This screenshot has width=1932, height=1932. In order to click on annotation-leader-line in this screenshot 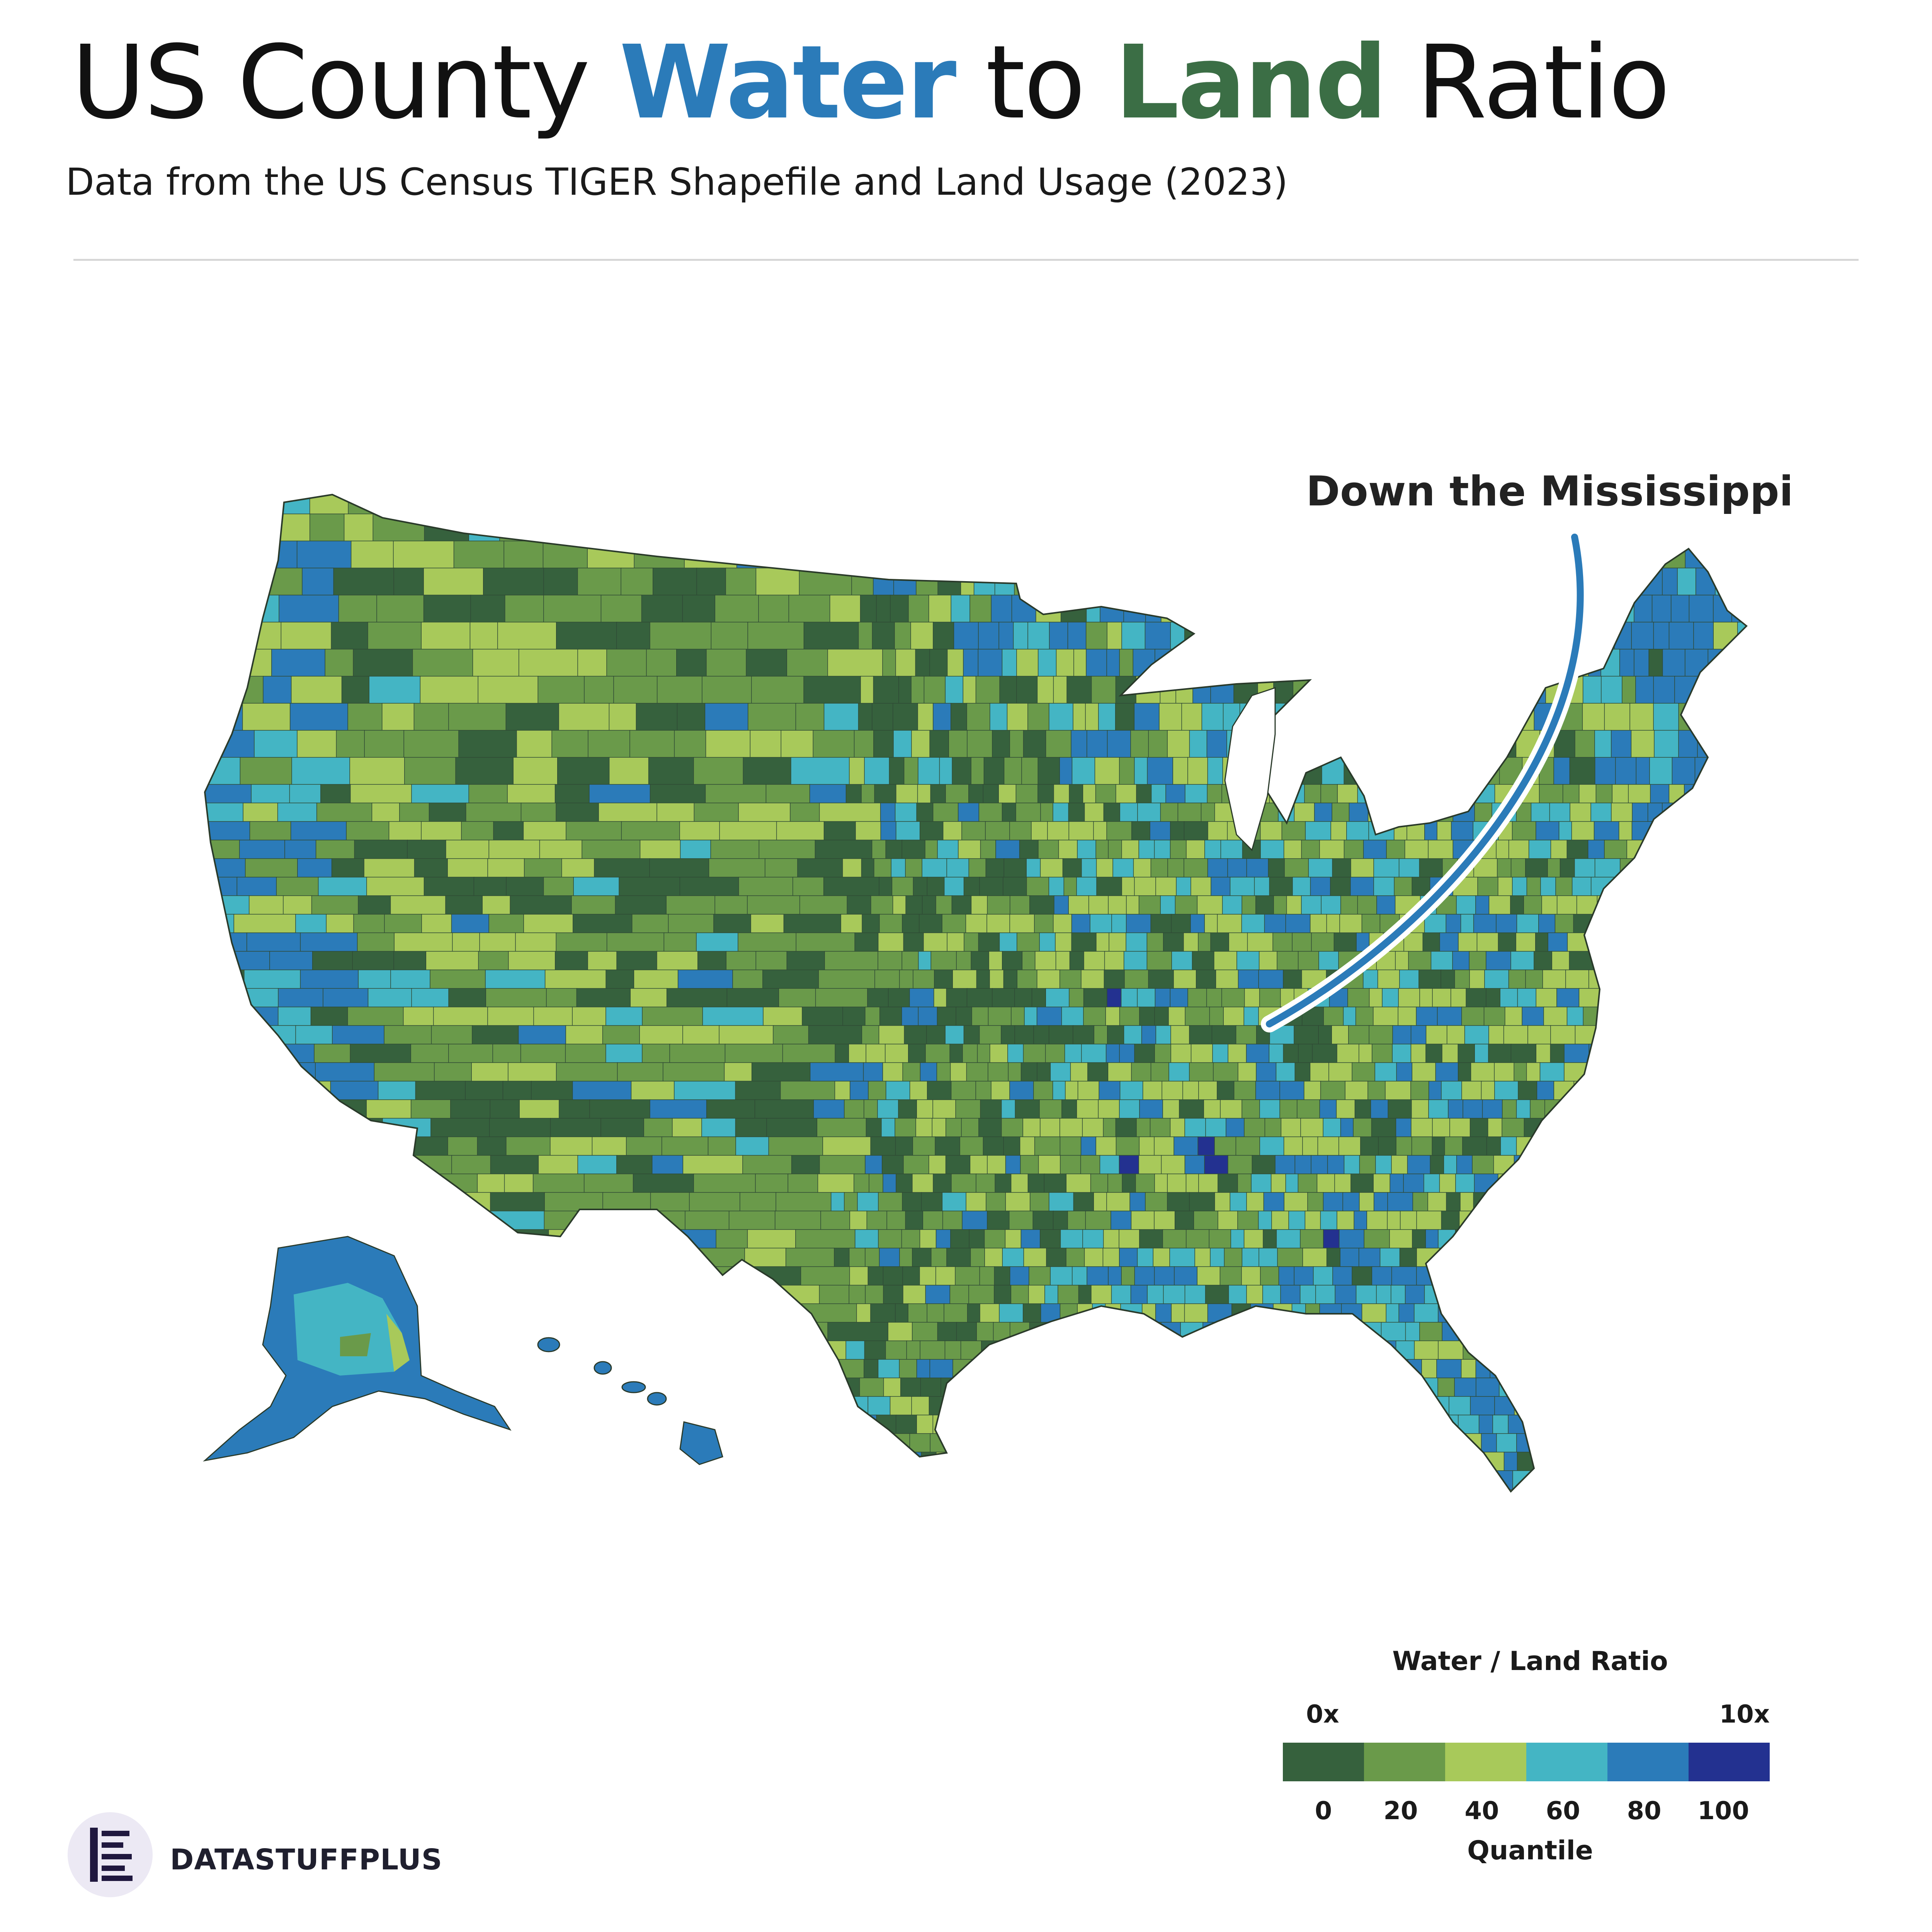, I will do `click(1425, 780)`.